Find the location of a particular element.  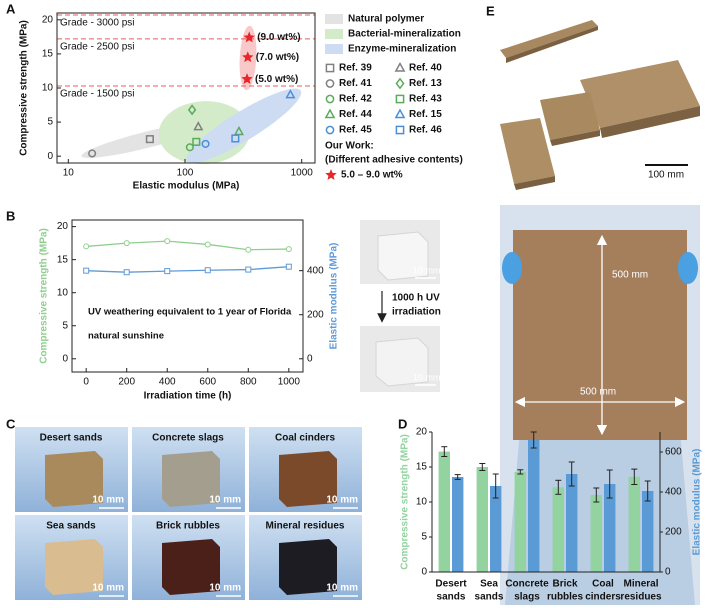

legend-label: Ref. 43 is located at coordinates (425, 99).